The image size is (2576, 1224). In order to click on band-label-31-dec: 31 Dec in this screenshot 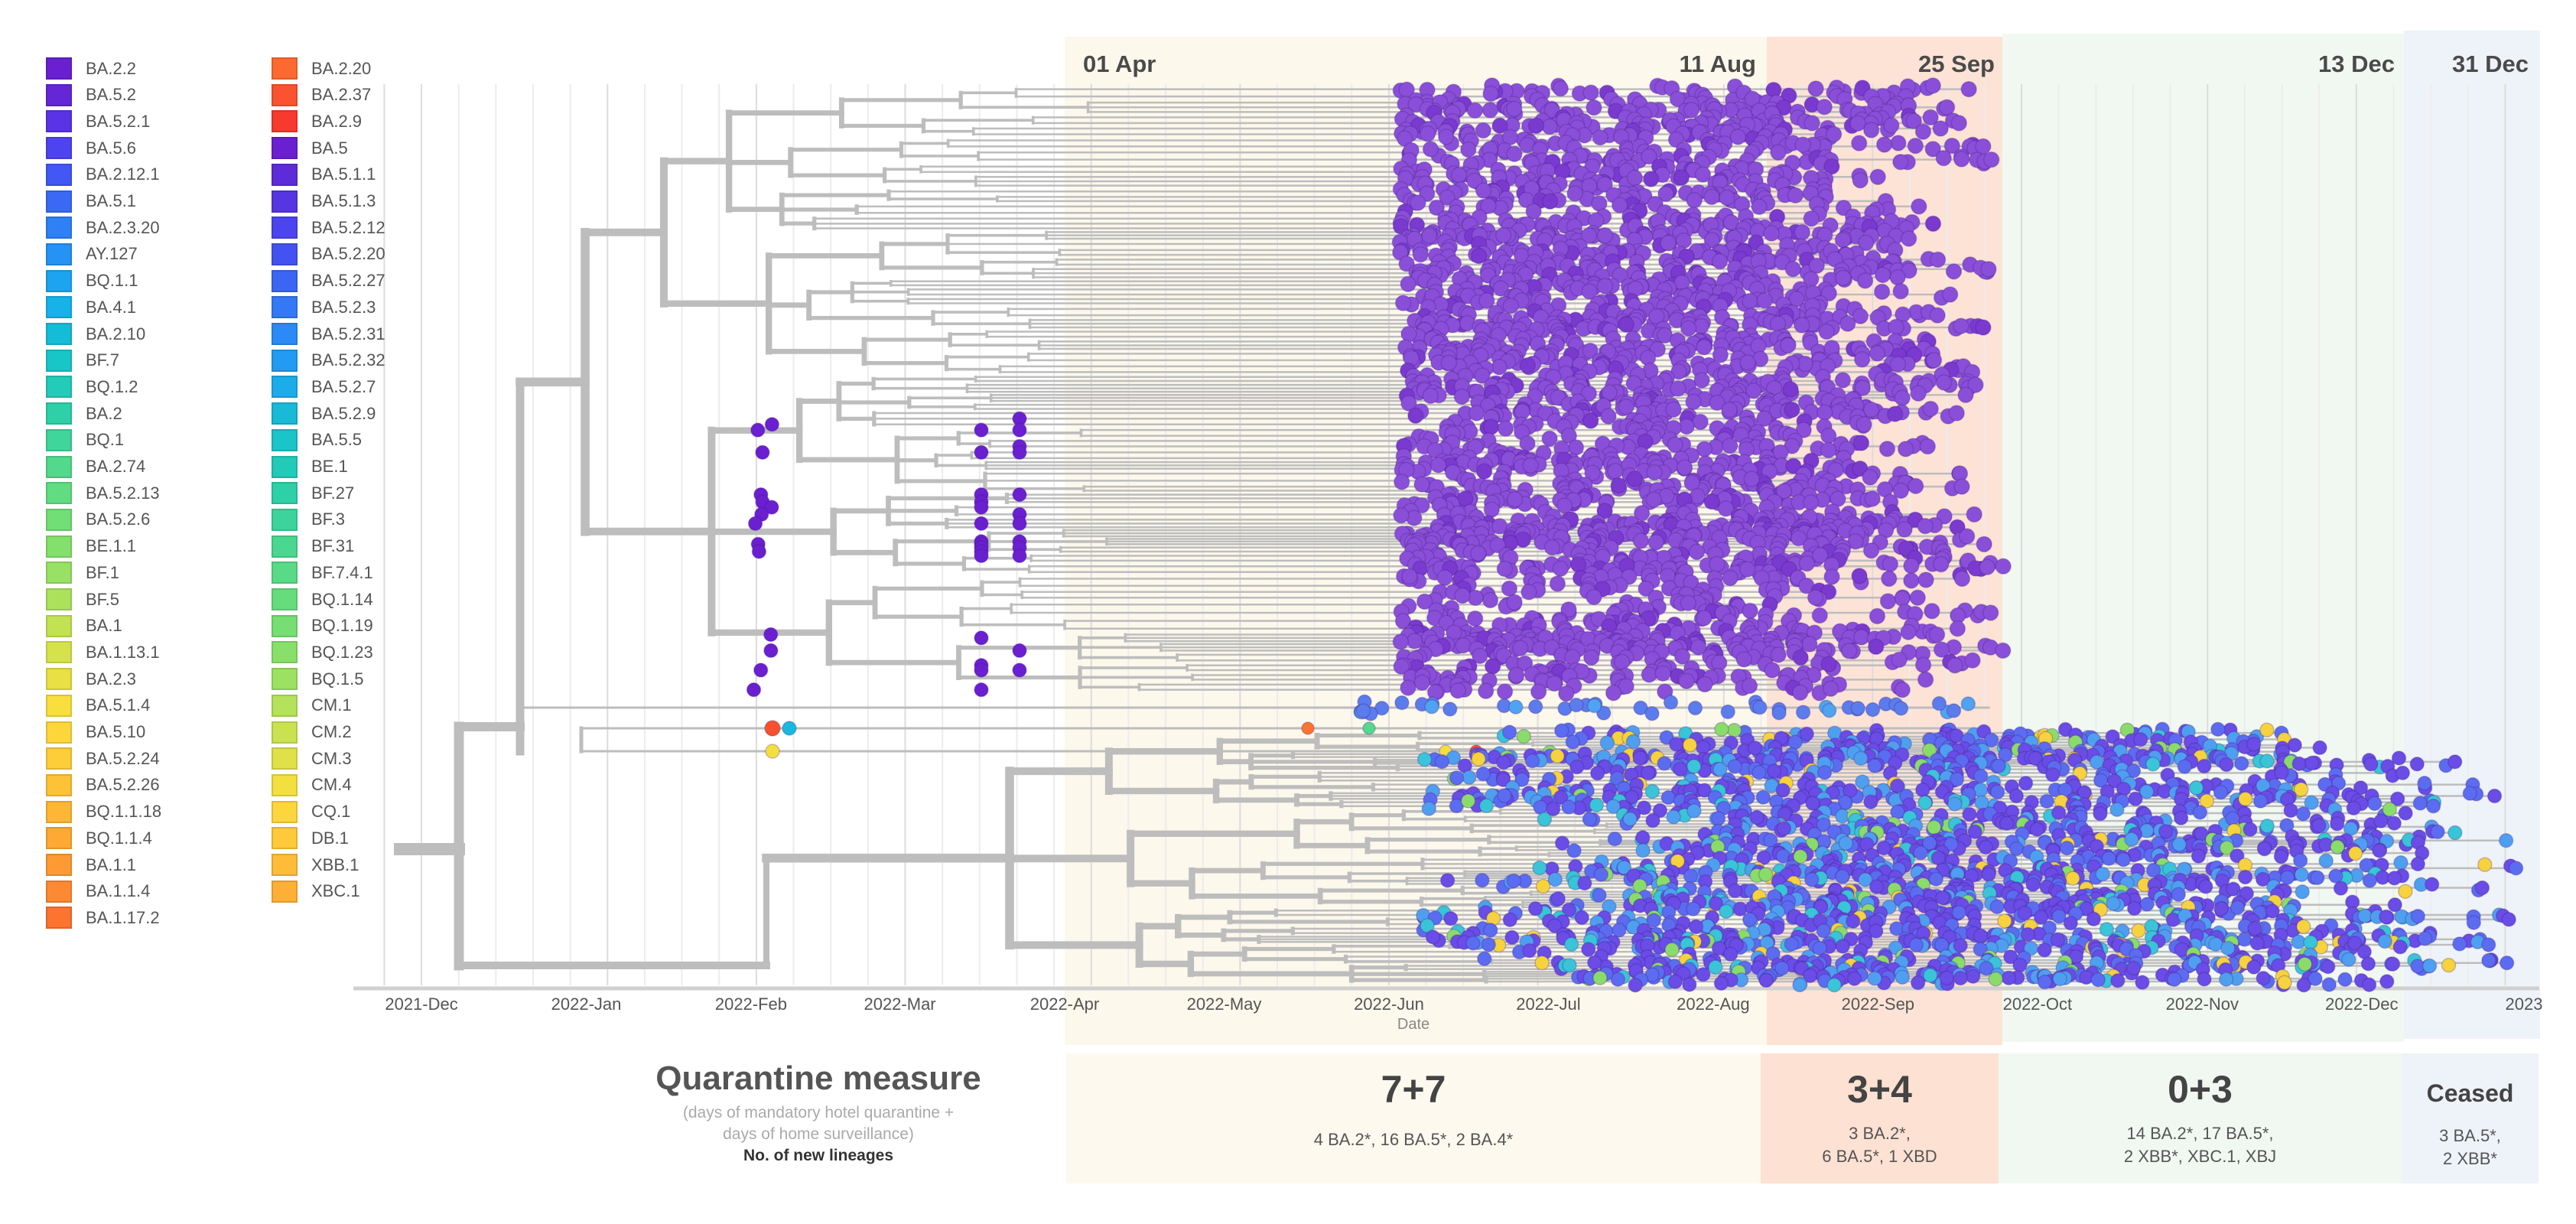, I will do `click(2490, 64)`.